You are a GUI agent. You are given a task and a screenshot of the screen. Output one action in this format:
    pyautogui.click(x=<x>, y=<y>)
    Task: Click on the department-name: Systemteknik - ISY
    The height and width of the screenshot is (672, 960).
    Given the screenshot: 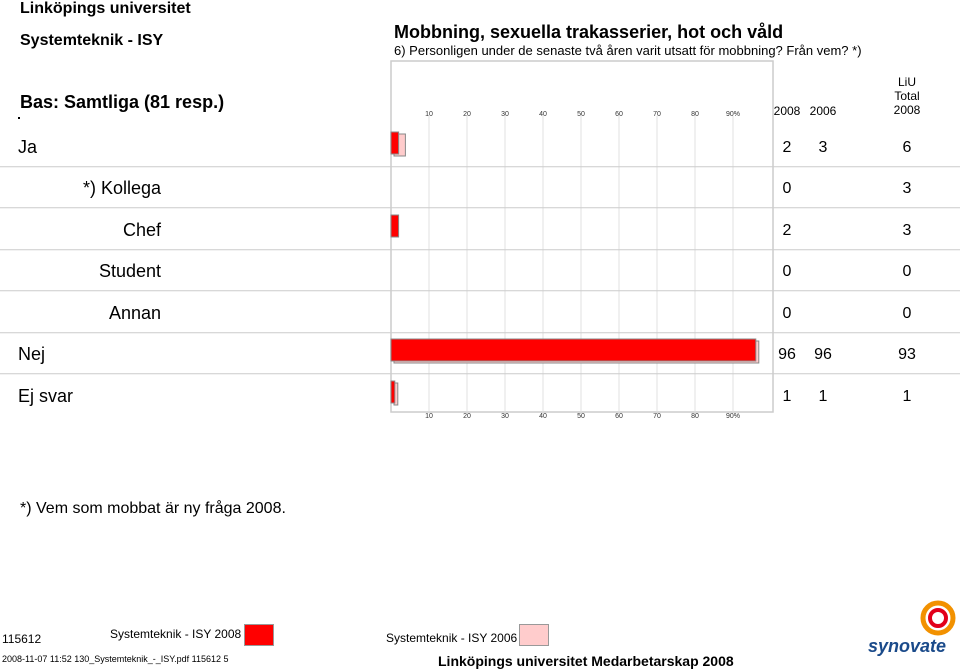 What is the action you would take?
    pyautogui.click(x=92, y=40)
    